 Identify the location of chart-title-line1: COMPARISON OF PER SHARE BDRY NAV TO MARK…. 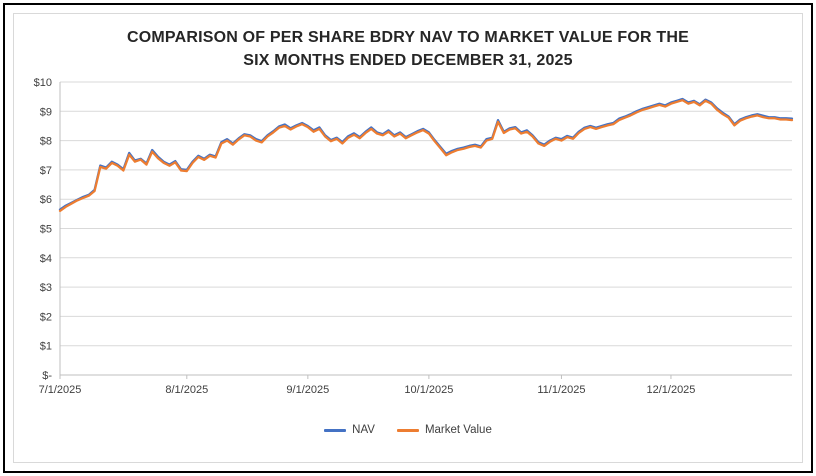
(408, 37).